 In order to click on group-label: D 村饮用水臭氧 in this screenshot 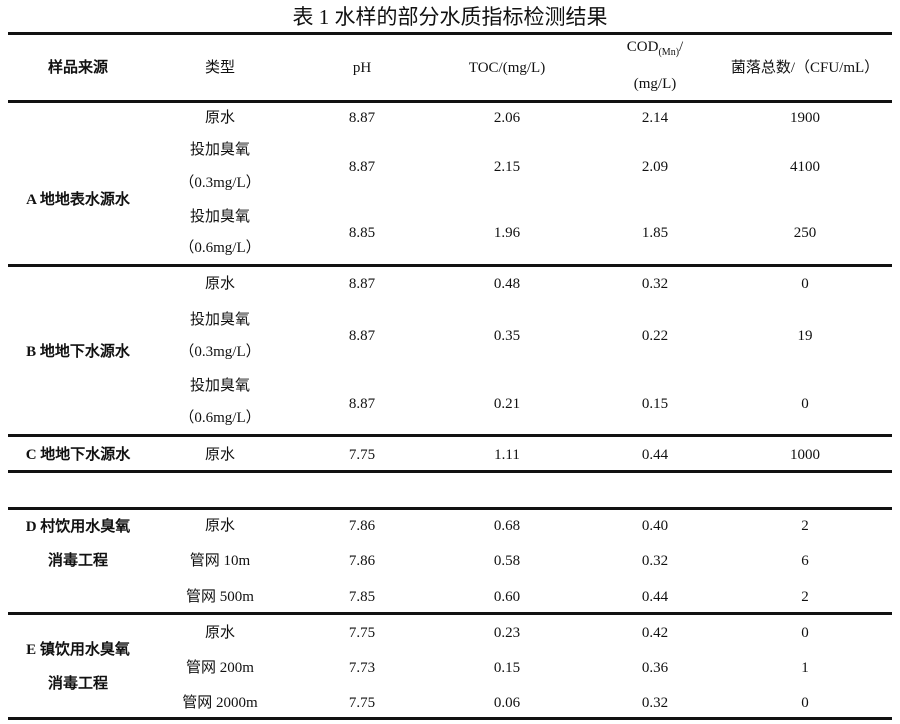, I will do `click(78, 527)`.